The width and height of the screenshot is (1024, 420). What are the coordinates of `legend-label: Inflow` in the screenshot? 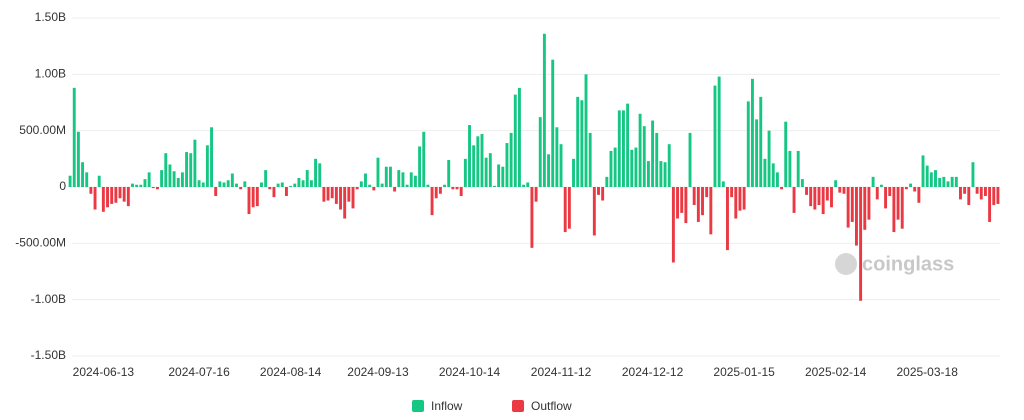 It's located at (447, 406).